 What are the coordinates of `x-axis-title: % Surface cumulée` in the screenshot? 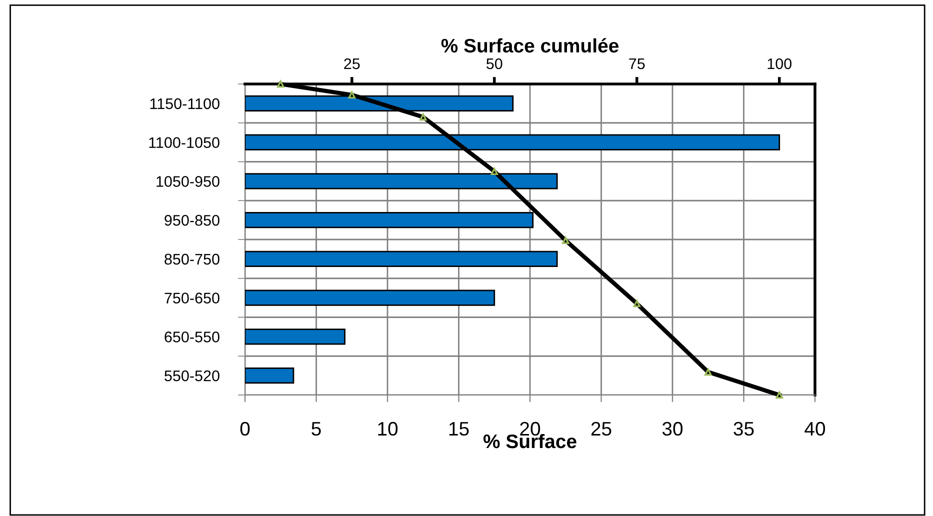 It's located at (529, 45).